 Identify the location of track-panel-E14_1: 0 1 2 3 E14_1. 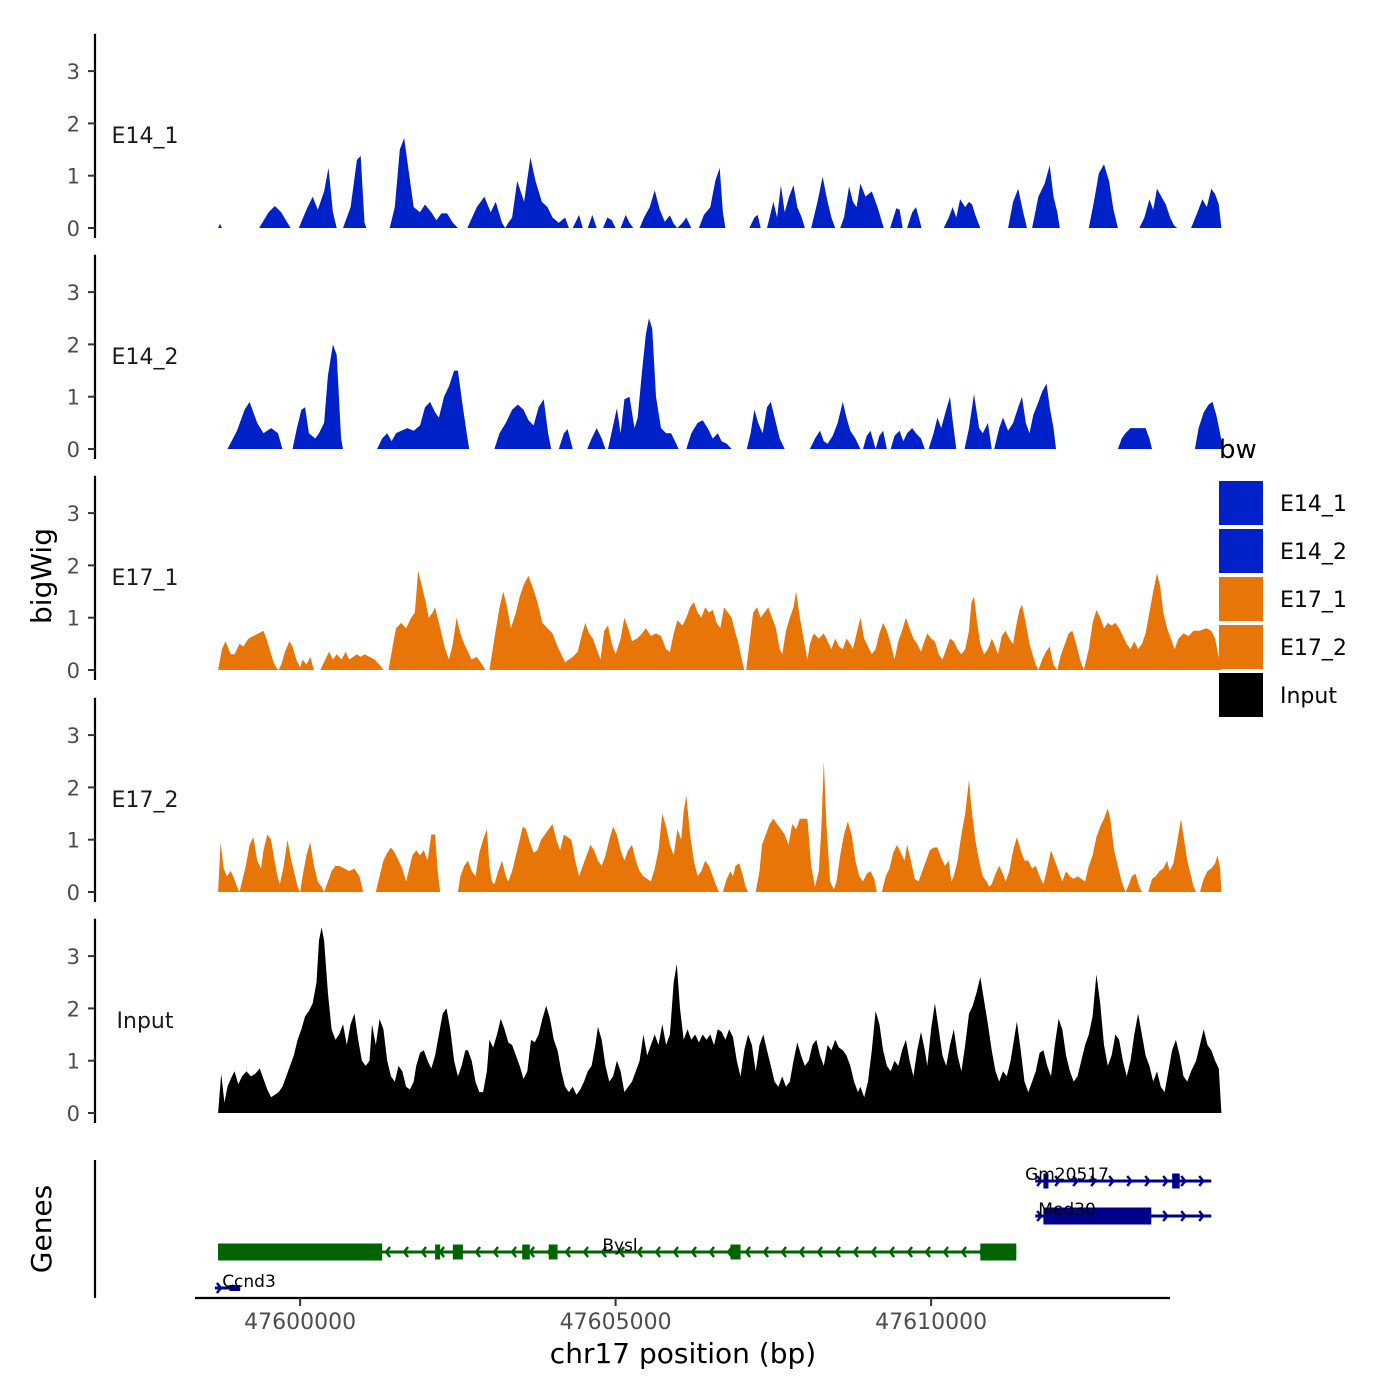
(644, 137).